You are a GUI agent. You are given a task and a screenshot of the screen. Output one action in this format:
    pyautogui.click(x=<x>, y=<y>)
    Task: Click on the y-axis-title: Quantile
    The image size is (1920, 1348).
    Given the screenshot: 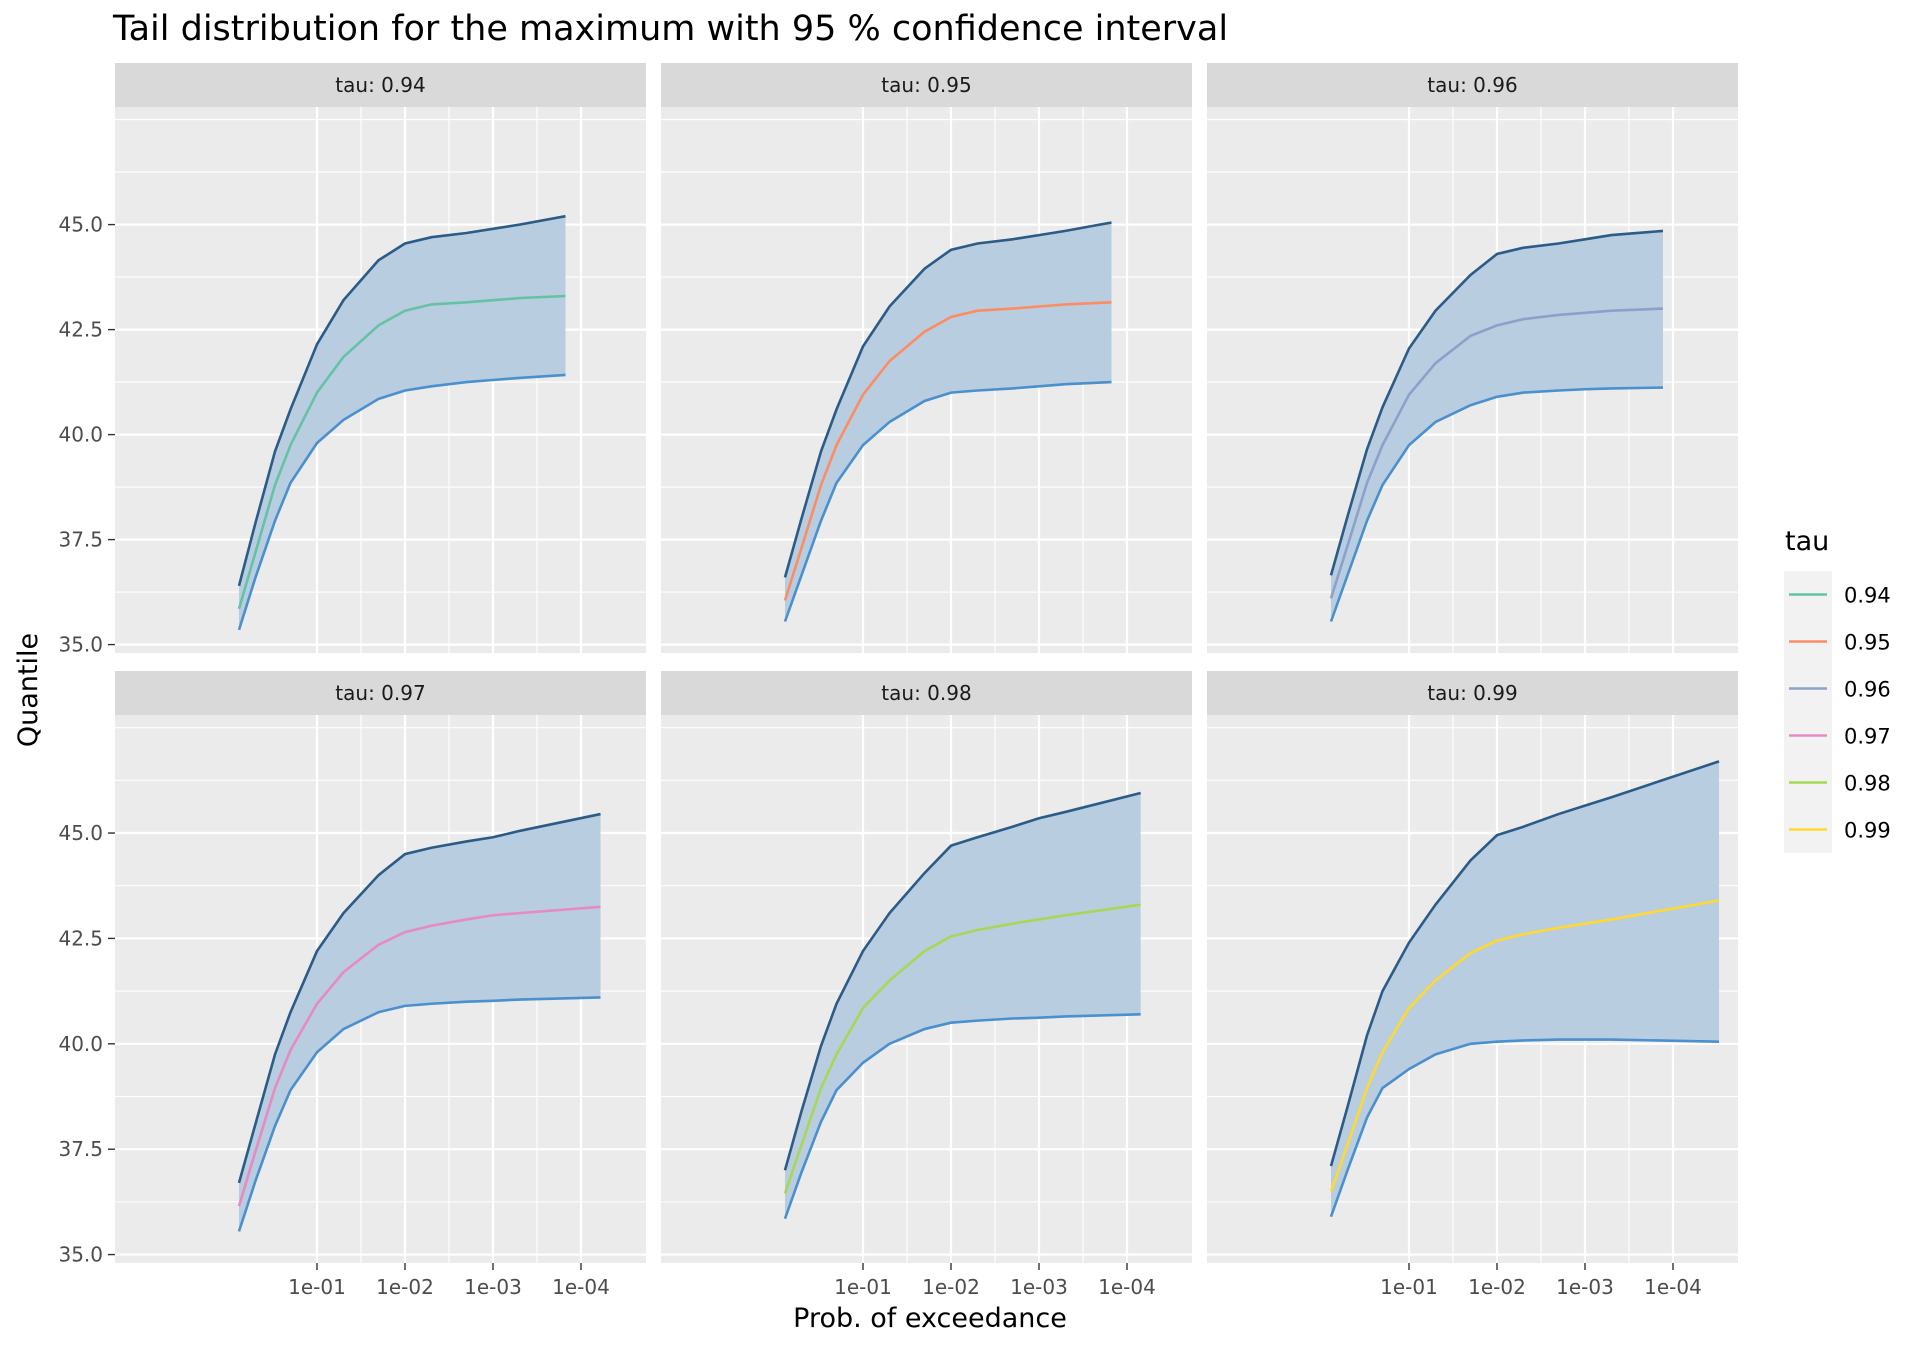 What is the action you would take?
    pyautogui.click(x=28, y=690)
    